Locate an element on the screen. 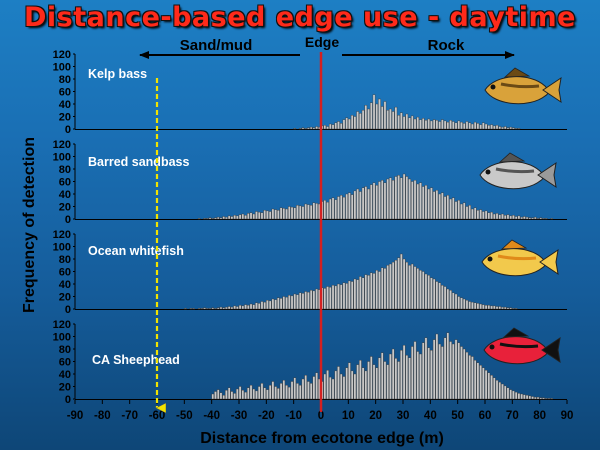 The height and width of the screenshot is (450, 600). x-tick-label: 40 is located at coordinates (430, 416).